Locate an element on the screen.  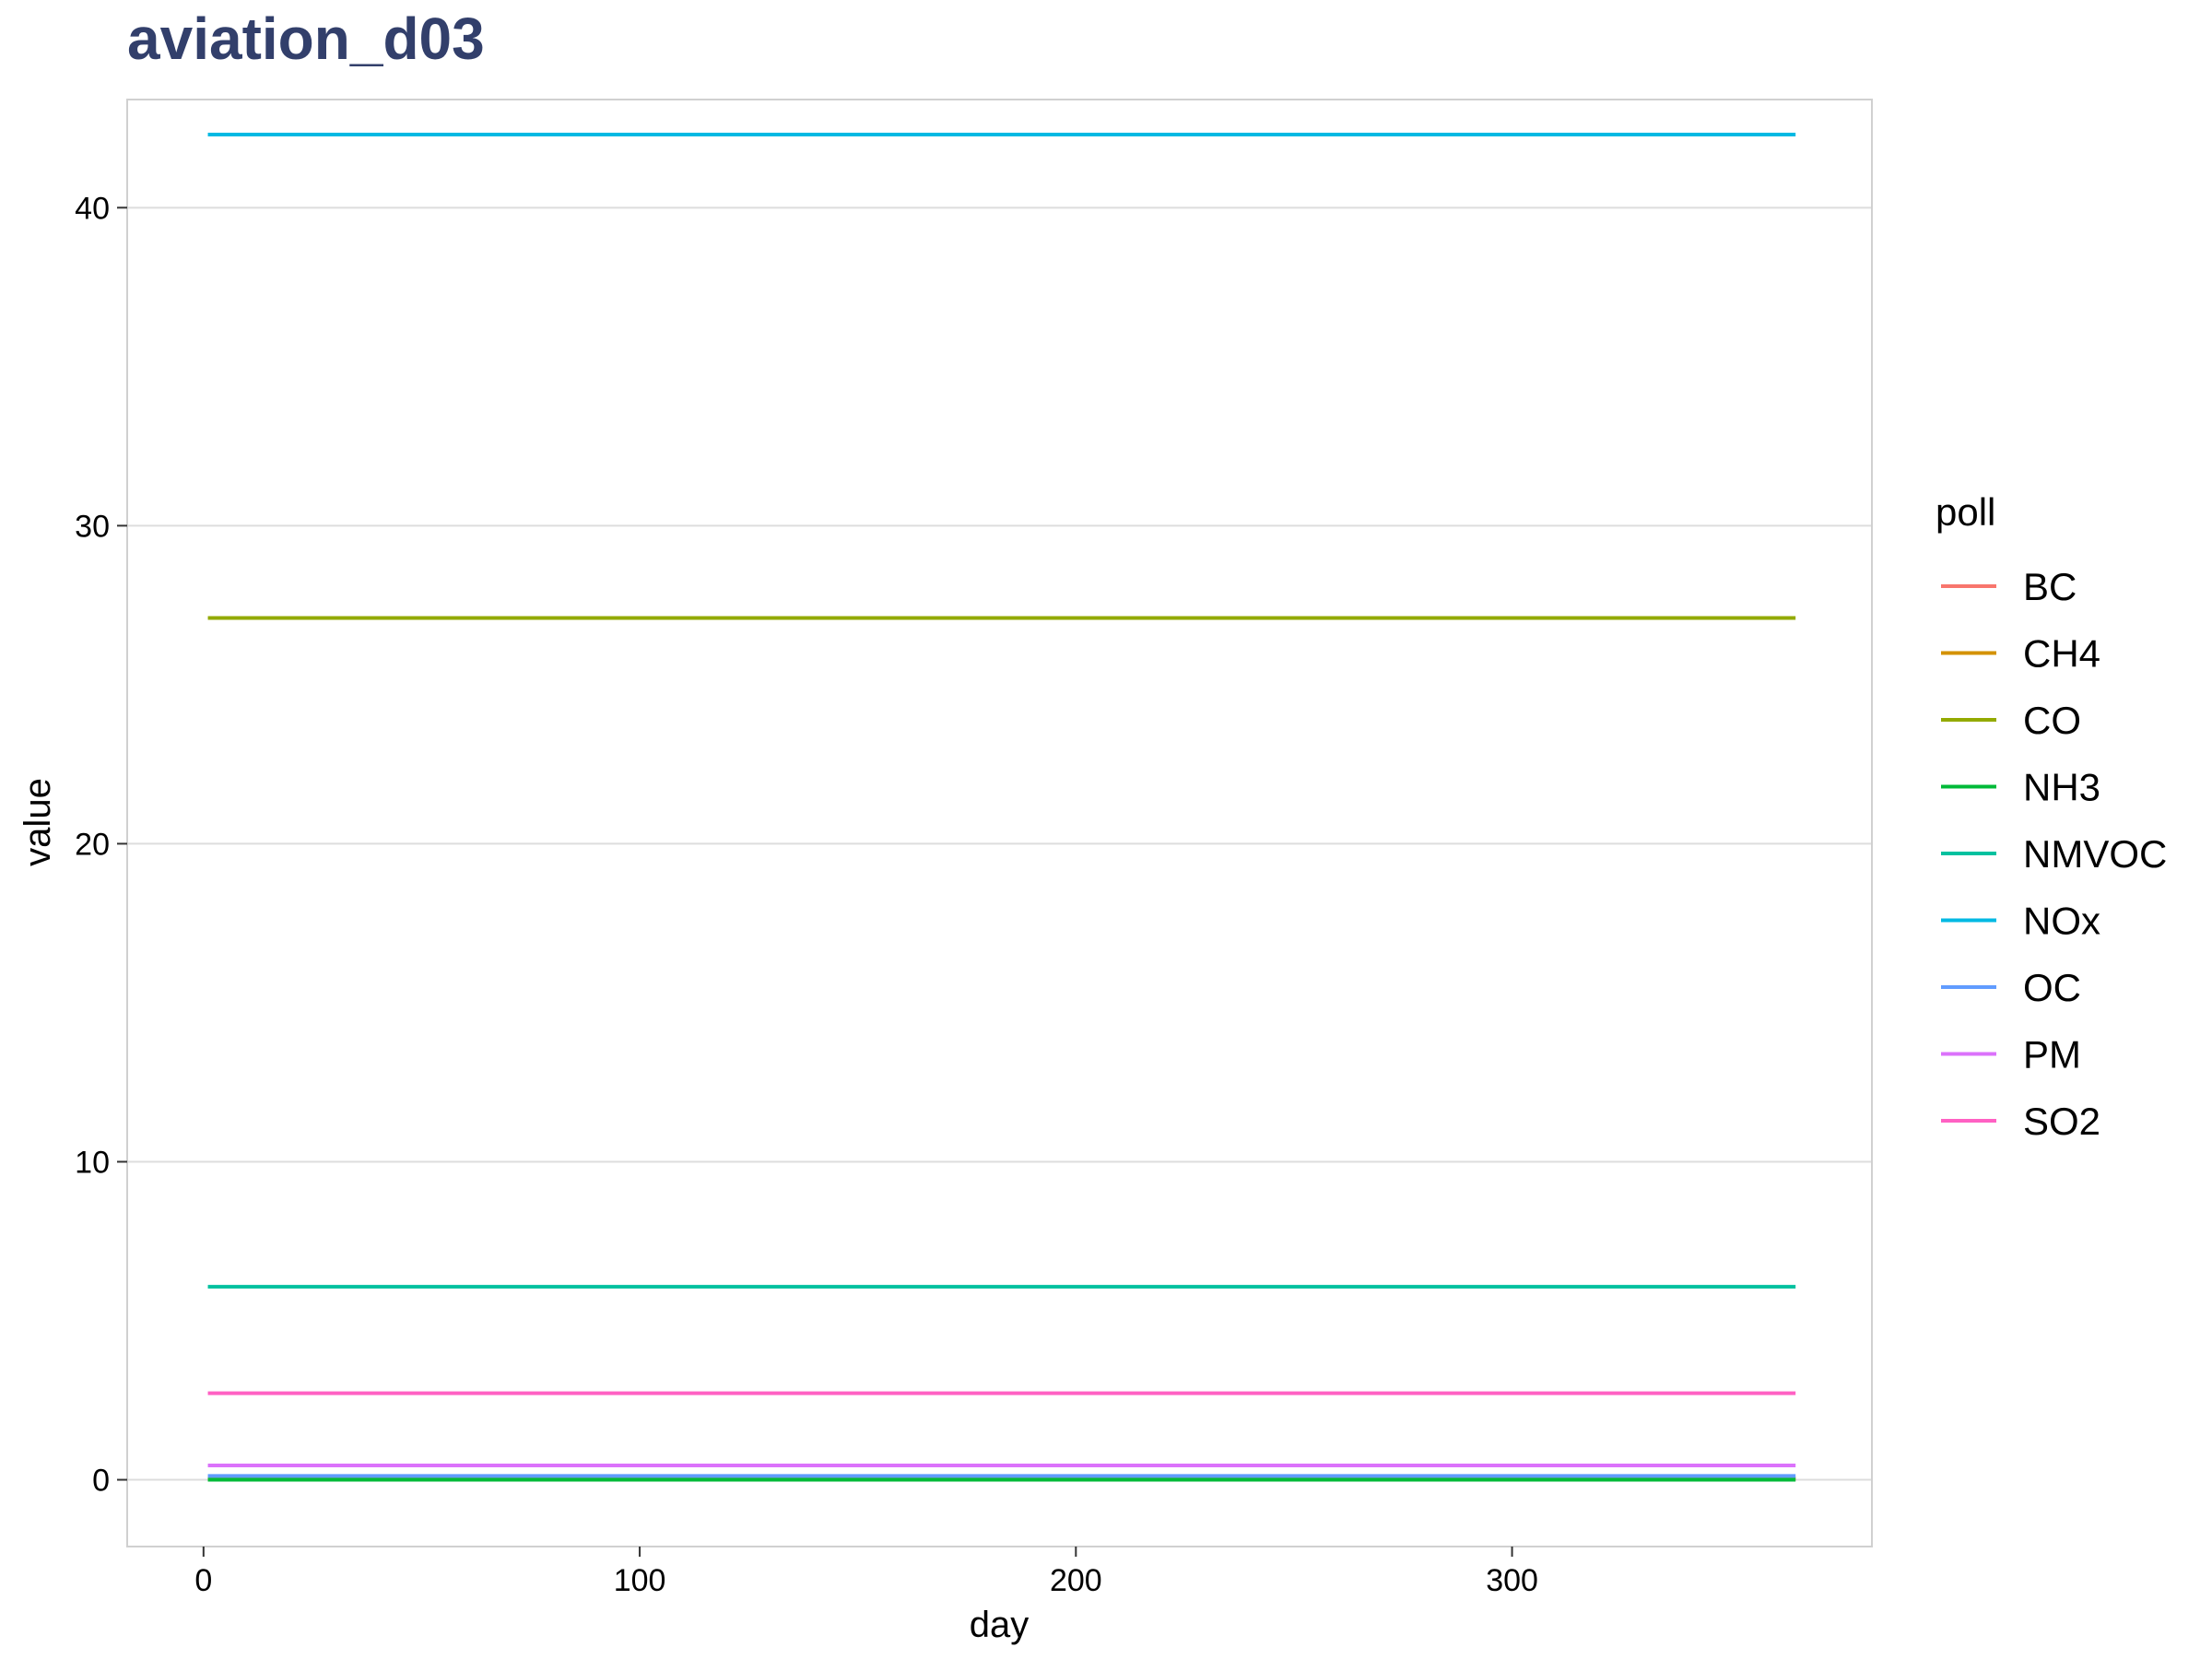
x-axis-title: day is located at coordinates (1000, 1625).